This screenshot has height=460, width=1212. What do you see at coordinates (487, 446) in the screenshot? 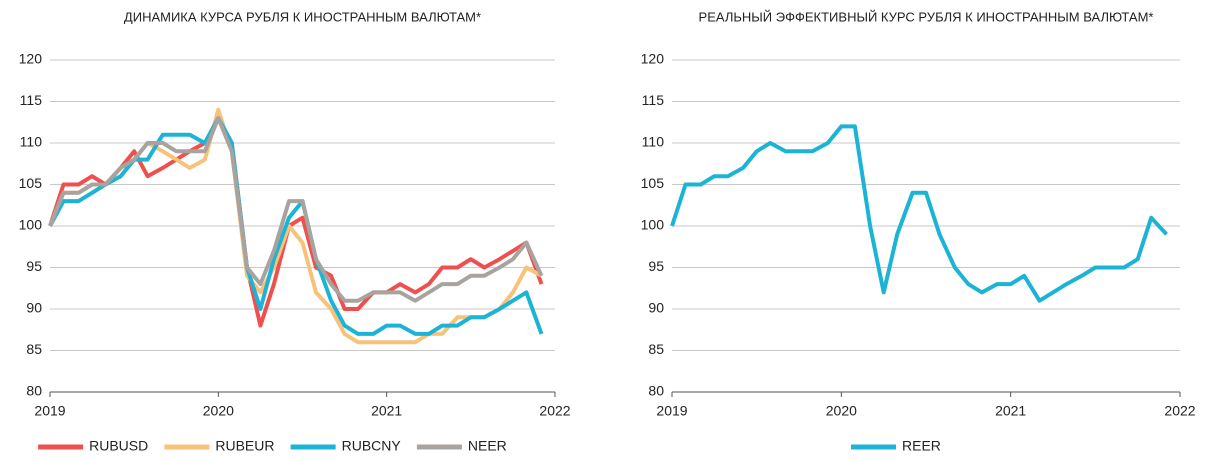
I see `legend-label: NEER` at bounding box center [487, 446].